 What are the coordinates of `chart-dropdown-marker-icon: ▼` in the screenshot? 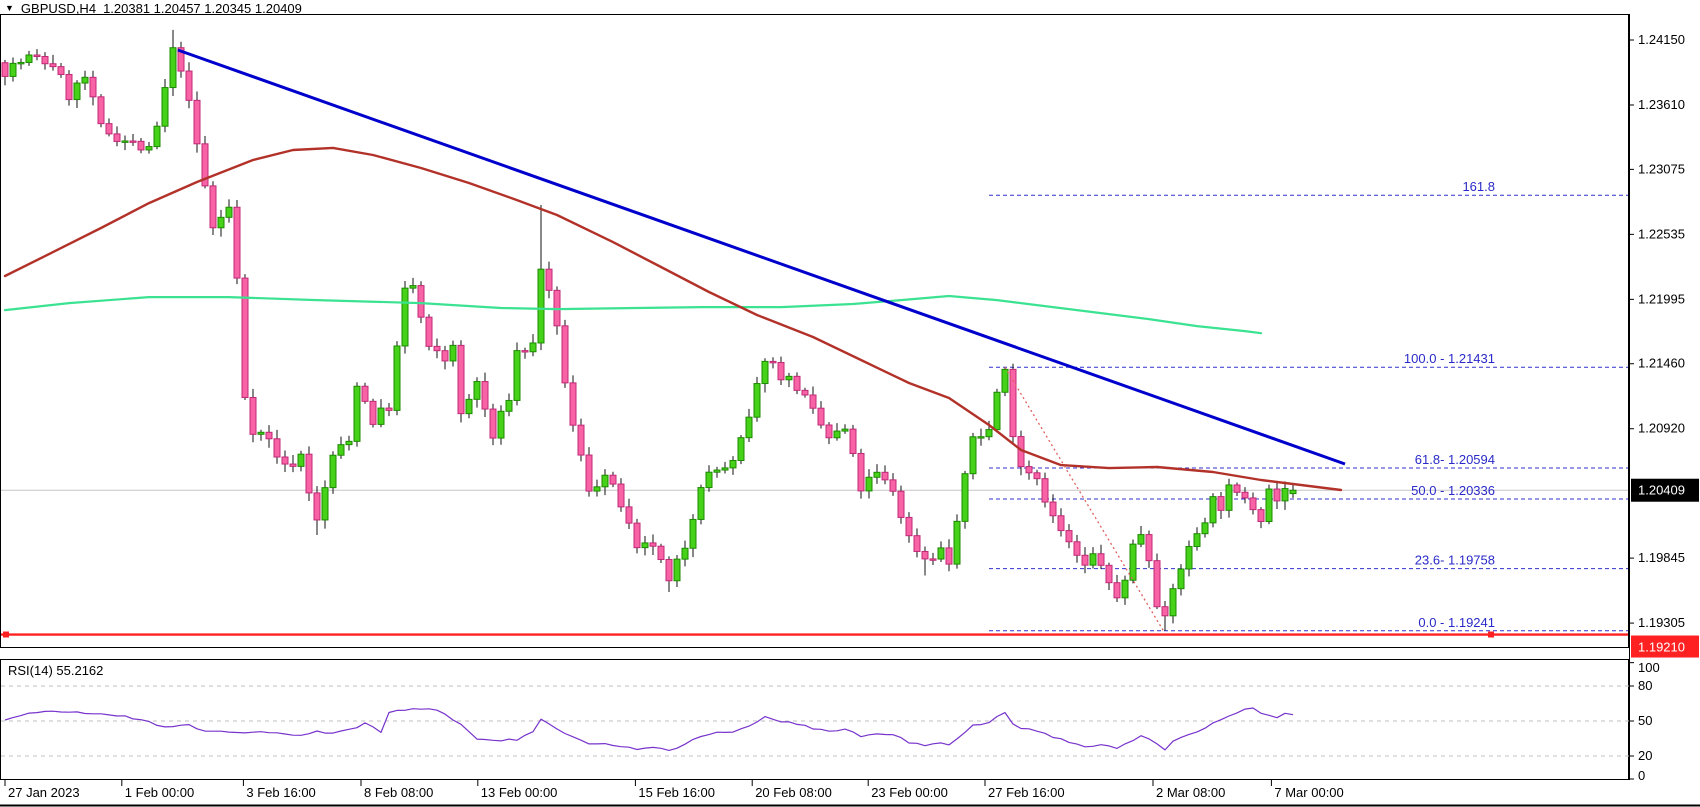 It's located at (9, 8).